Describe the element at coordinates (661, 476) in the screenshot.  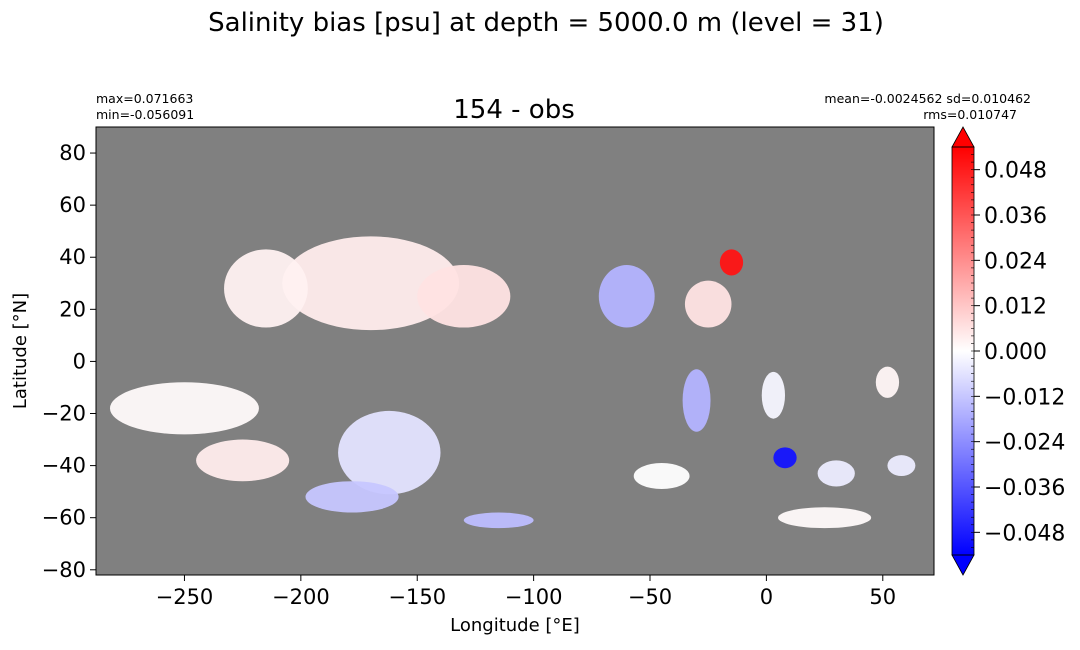
I see `bias-region-argentine-basin` at that location.